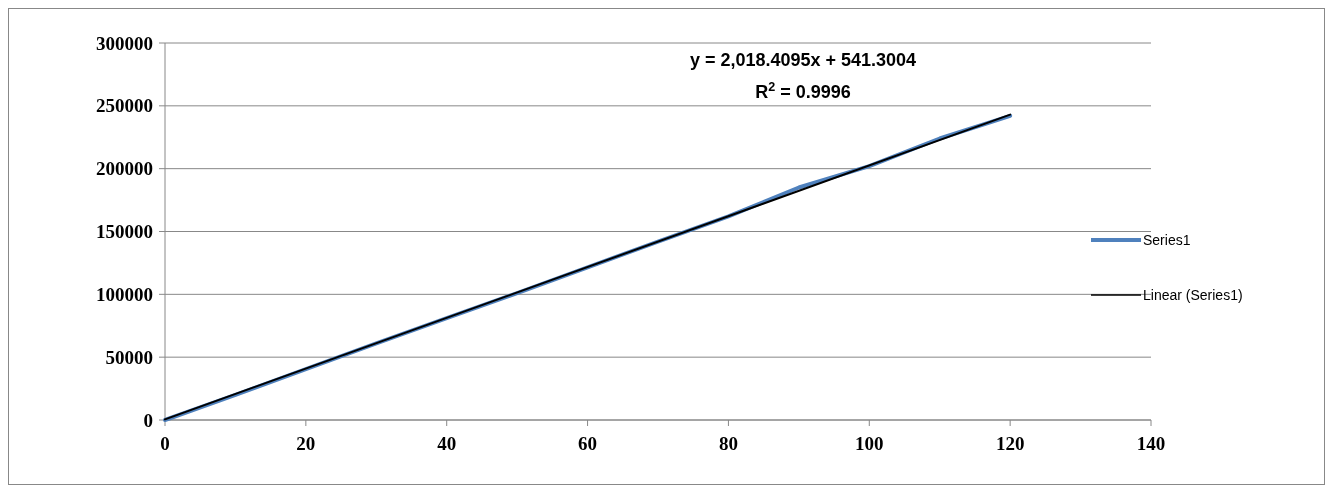  Describe the element at coordinates (306, 443) in the screenshot. I see `x-tick-label: 20` at that location.